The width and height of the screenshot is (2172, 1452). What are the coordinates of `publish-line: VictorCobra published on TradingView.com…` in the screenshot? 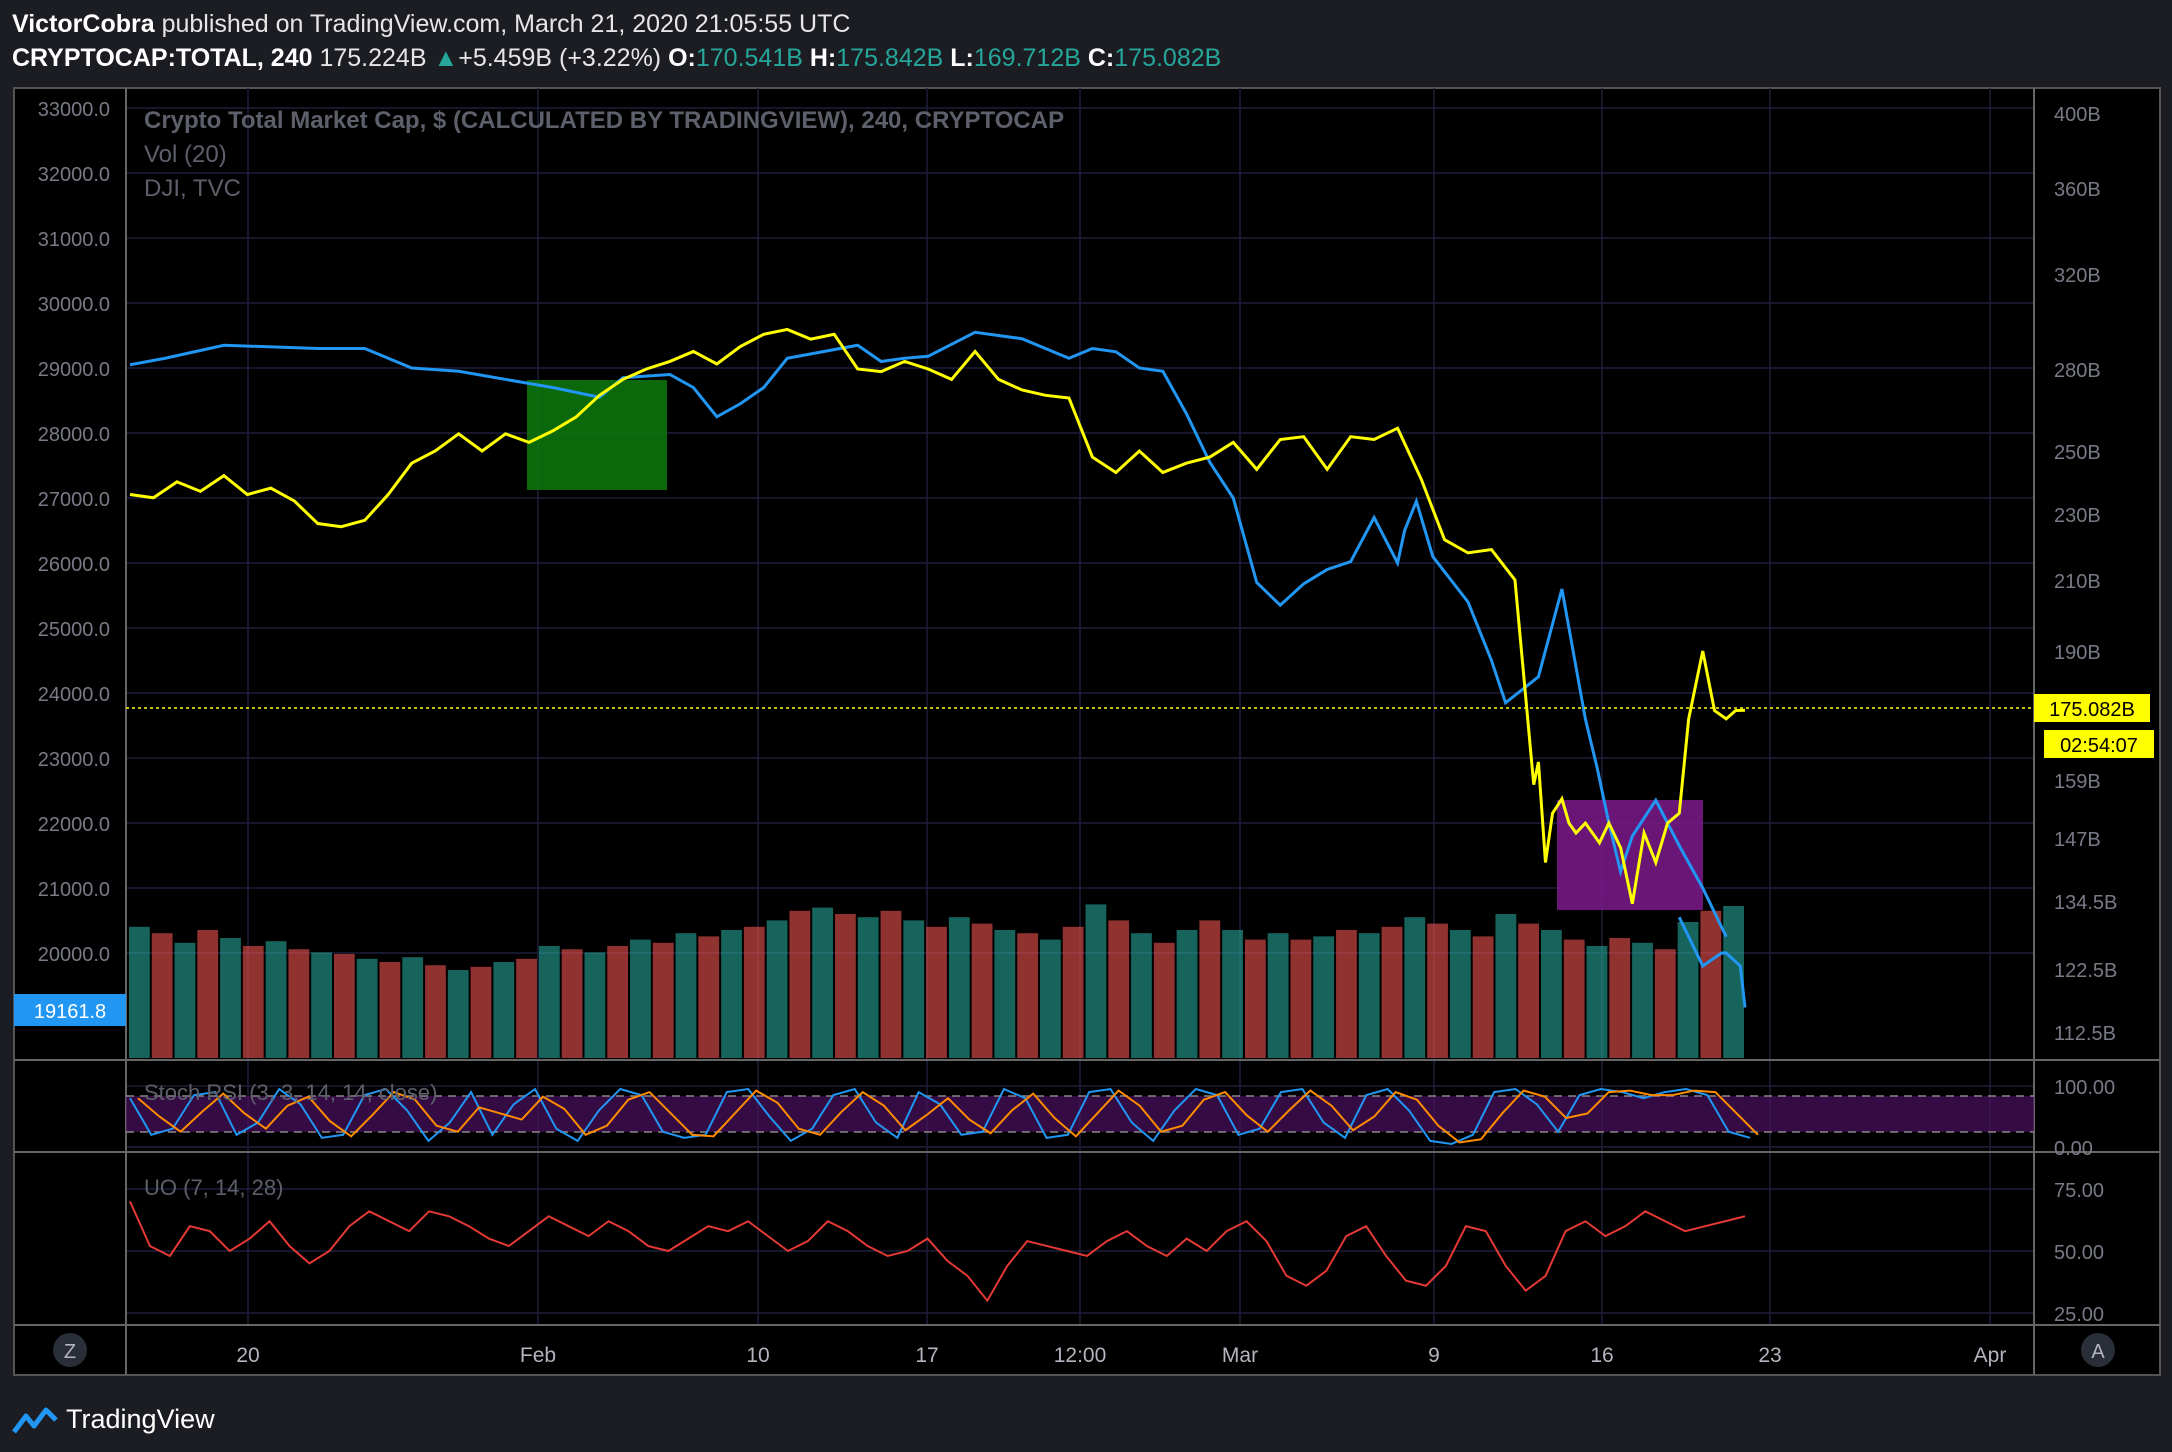 It's located at (431, 24).